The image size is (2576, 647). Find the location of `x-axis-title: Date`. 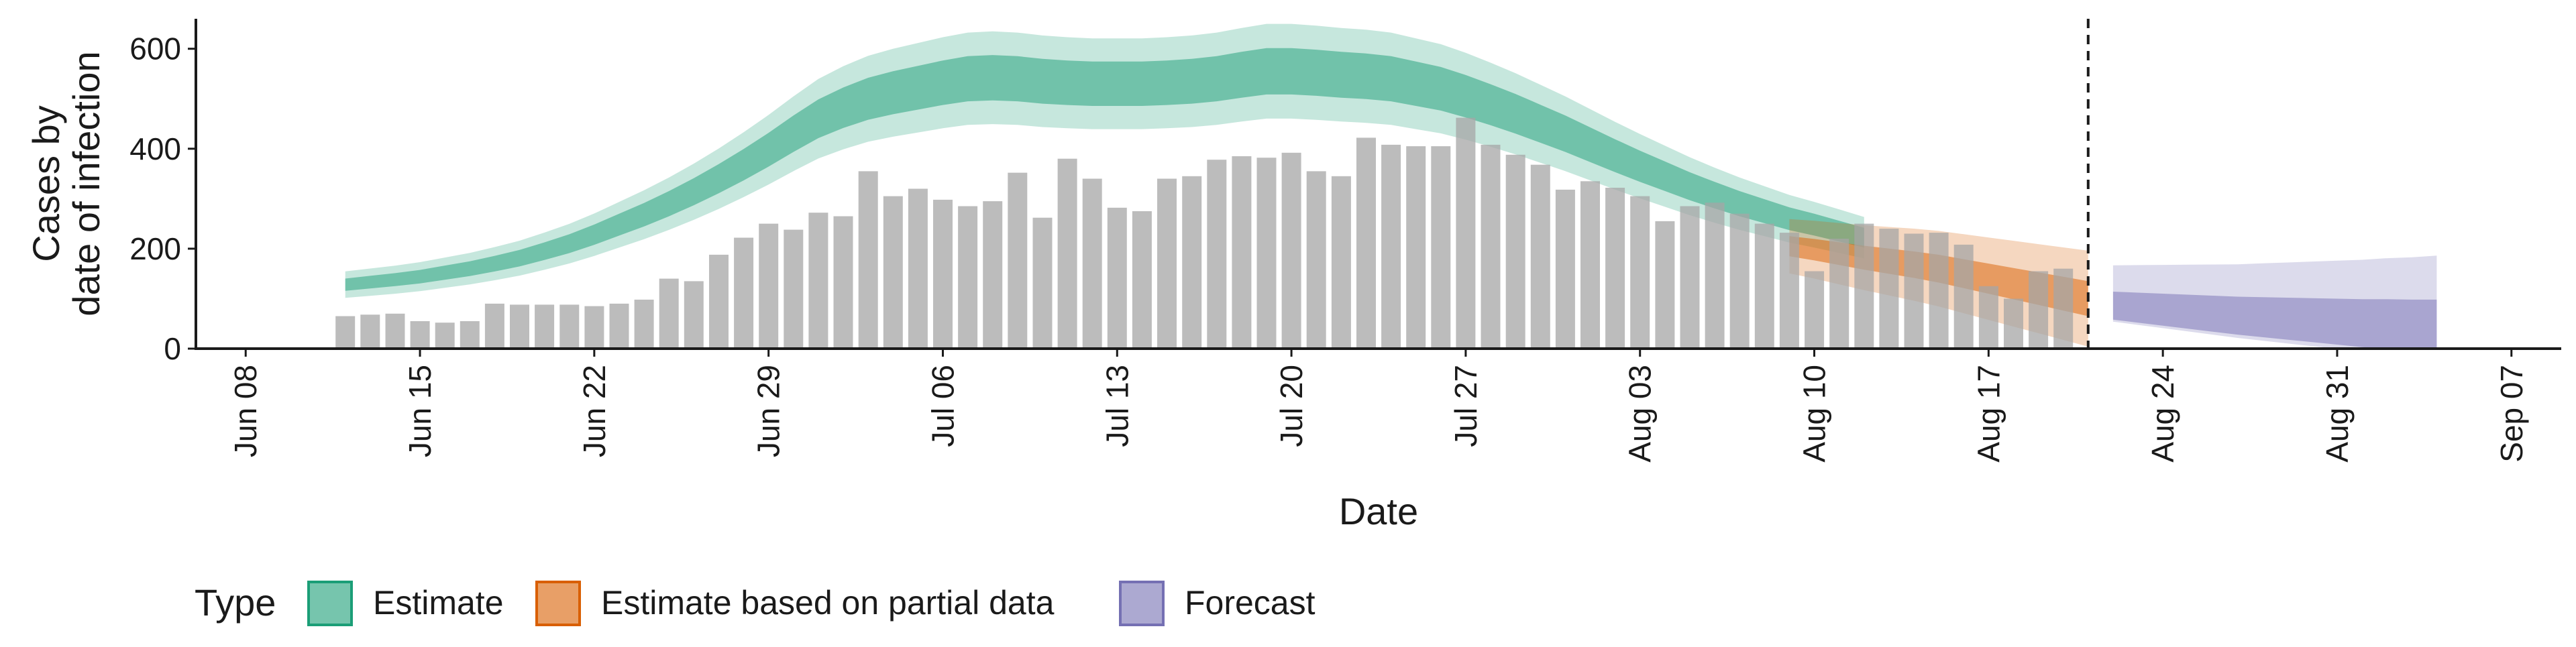

x-axis-title: Date is located at coordinates (1378, 511).